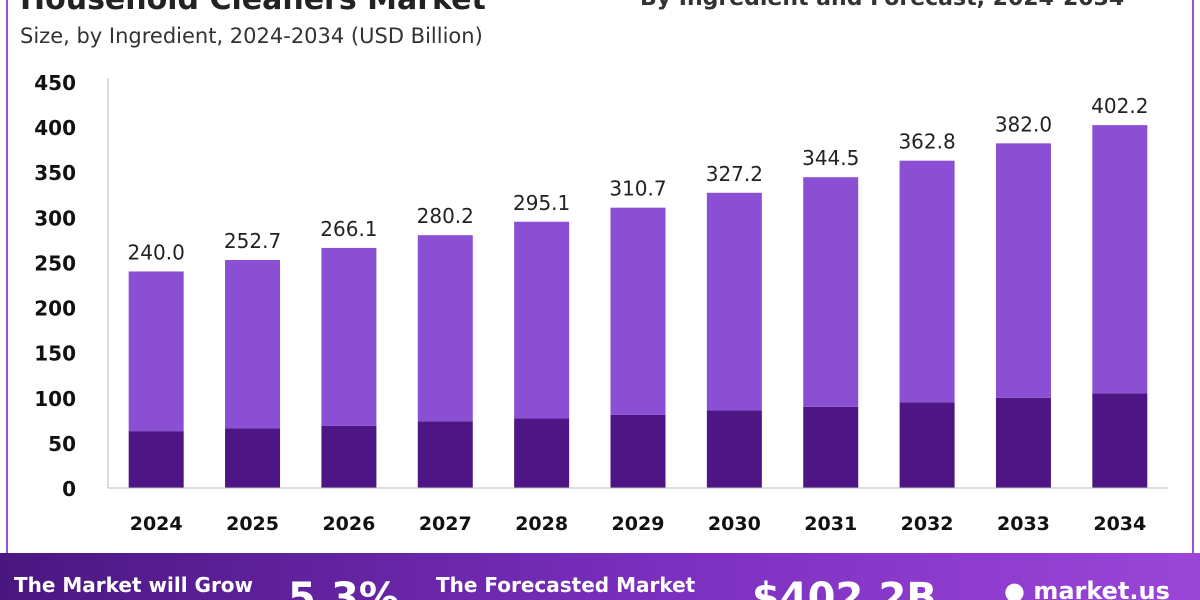 The image size is (1200, 600). What do you see at coordinates (566, 585) in the screenshot?
I see `footer-forecast-label: The Forecasted Market` at bounding box center [566, 585].